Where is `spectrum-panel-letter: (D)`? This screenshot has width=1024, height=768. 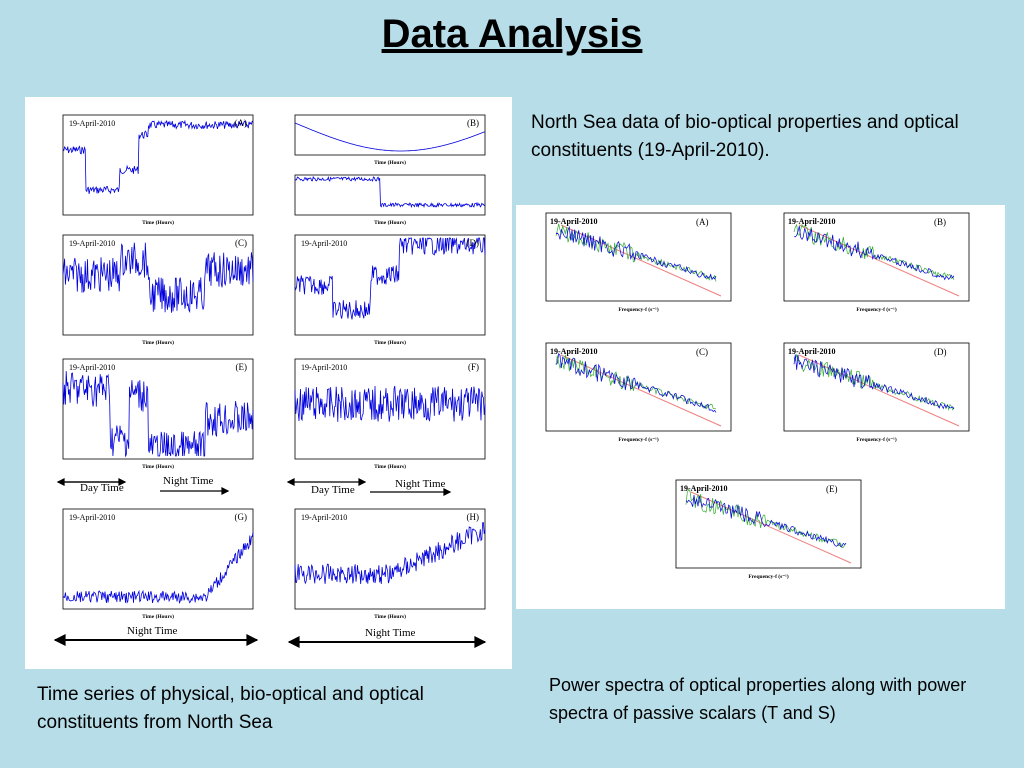
spectrum-panel-letter: (D) is located at coordinates (940, 352).